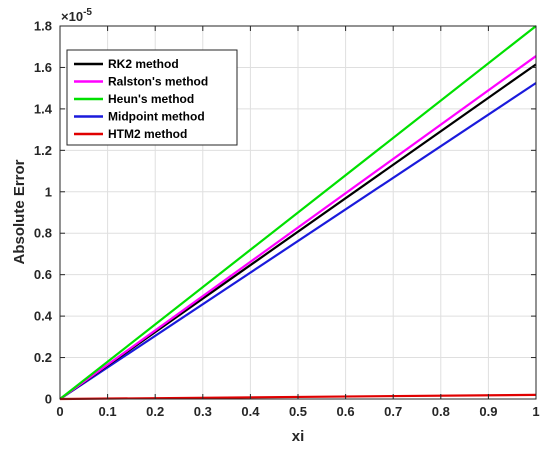 Image resolution: width=550 pixels, height=450 pixels. What do you see at coordinates (43, 233) in the screenshot?
I see `y-tick-label: 0.8` at bounding box center [43, 233].